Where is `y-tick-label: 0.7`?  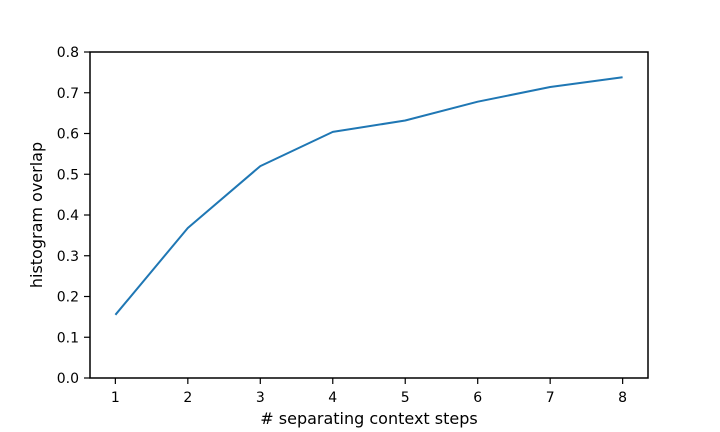
y-tick-label: 0.7 is located at coordinates (68, 94).